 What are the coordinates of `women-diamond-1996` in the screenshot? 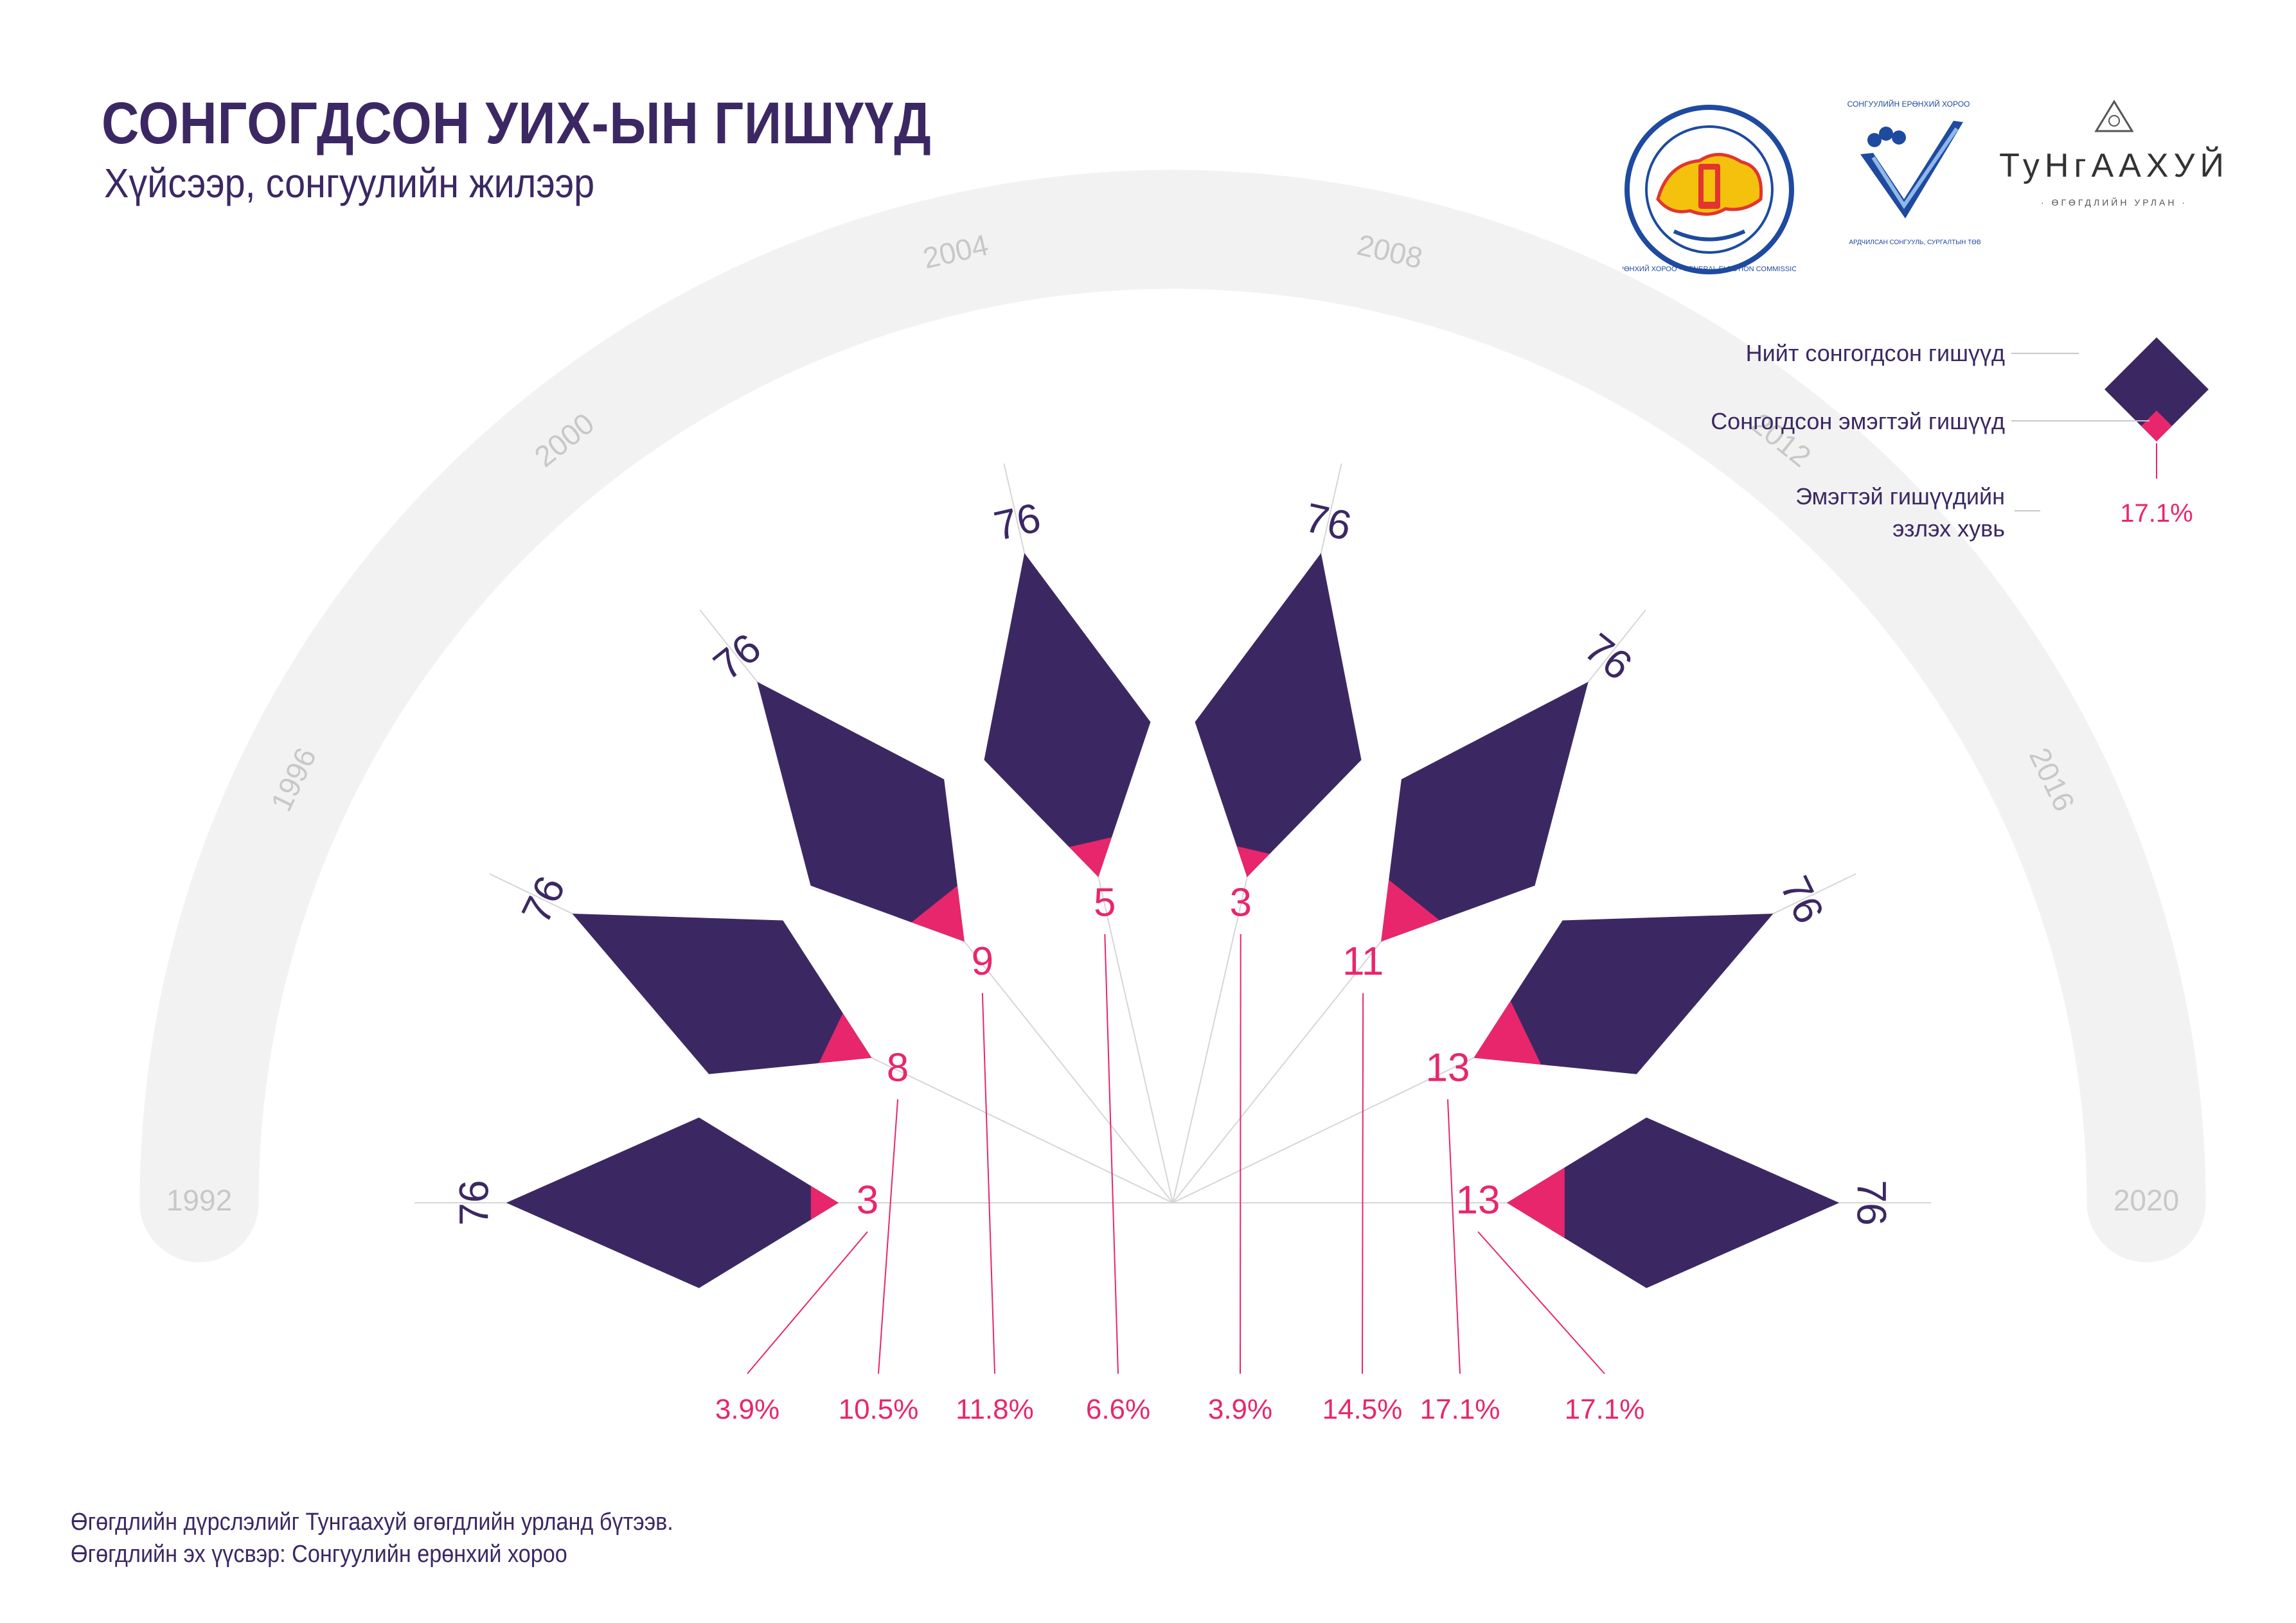 It's located at (846, 1038).